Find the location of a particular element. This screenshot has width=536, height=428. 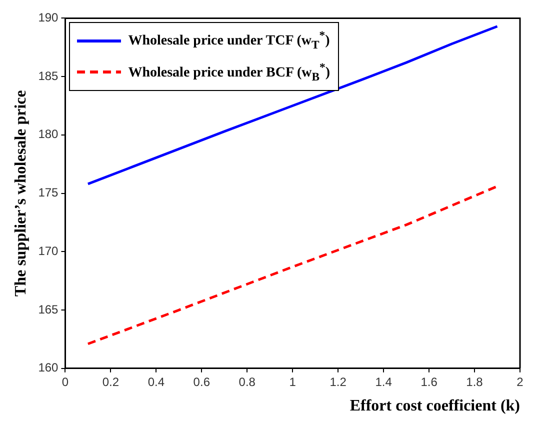

y-tick-label: 170 is located at coordinates (48, 251).